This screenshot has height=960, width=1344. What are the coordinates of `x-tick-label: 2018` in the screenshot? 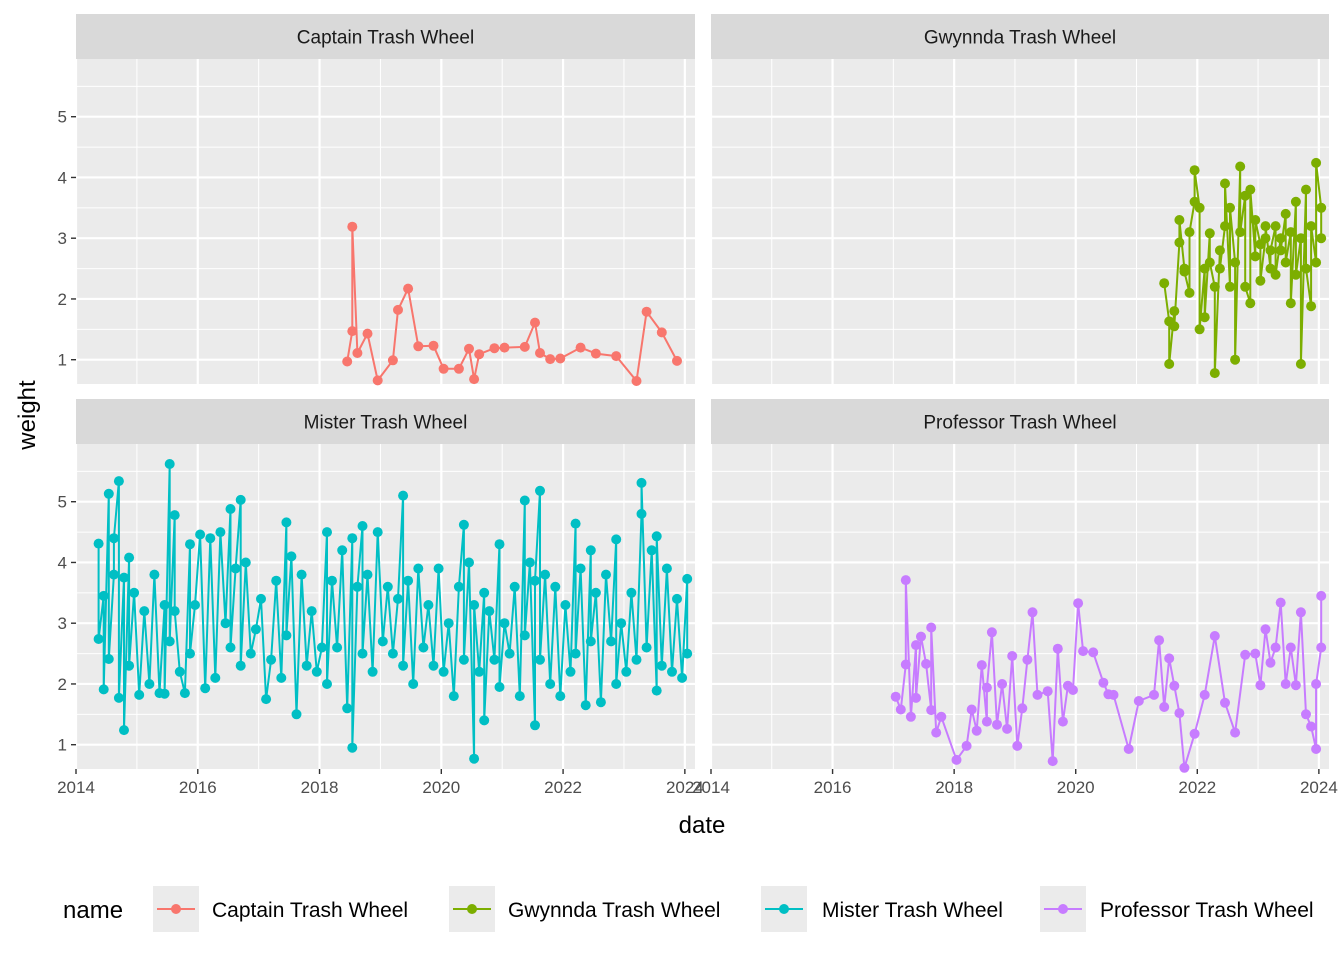 It's located at (320, 787).